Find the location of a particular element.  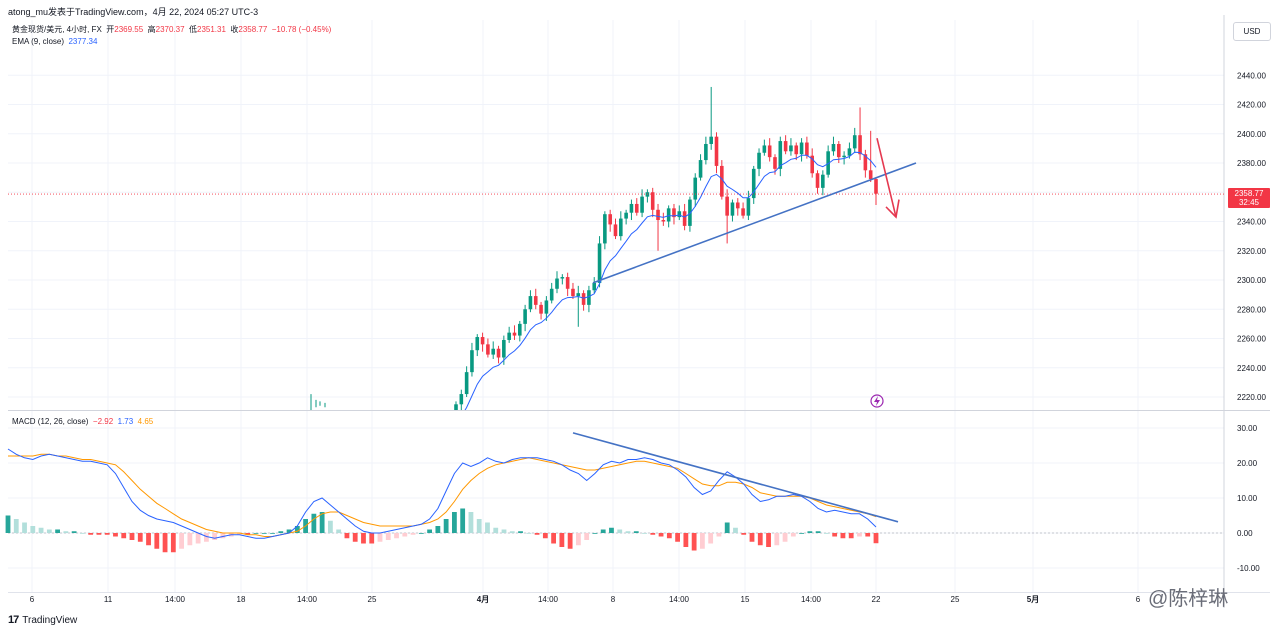

low-value: 2351.31 is located at coordinates (211, 29).